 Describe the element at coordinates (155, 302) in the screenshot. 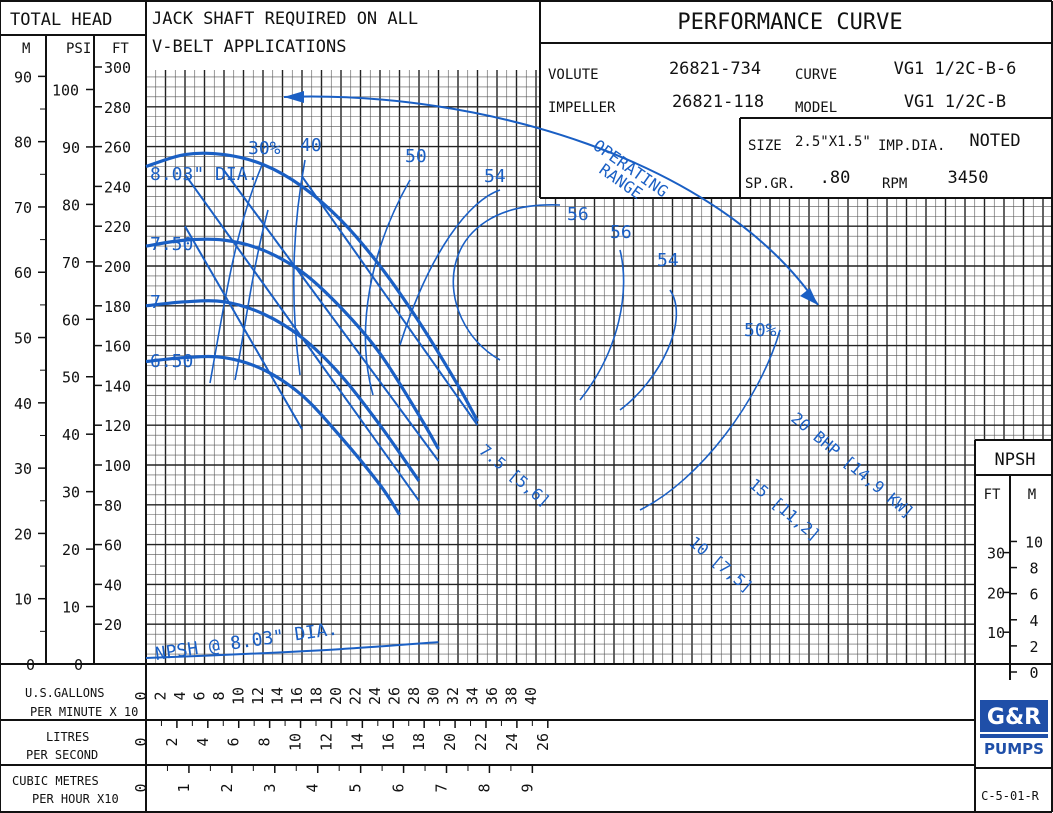

I see `label-dia-7: 7` at that location.